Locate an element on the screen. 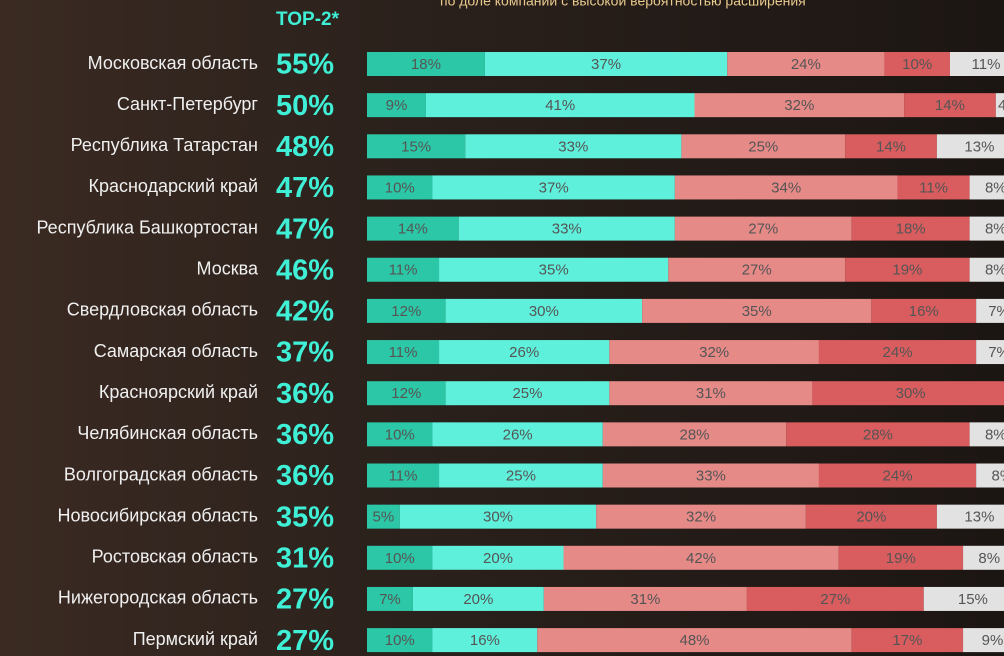 The height and width of the screenshot is (656, 1004). segment-label: 30% is located at coordinates (498, 517).